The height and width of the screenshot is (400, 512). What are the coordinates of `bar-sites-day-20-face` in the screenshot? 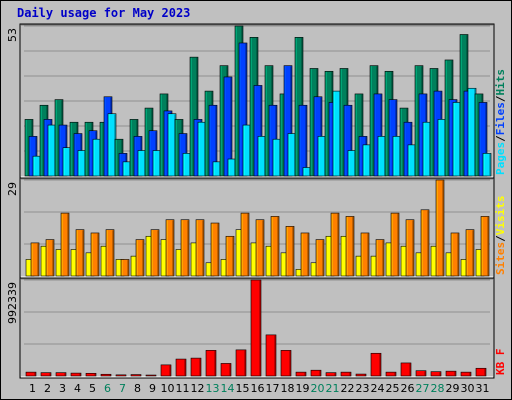 It's located at (320, 258).